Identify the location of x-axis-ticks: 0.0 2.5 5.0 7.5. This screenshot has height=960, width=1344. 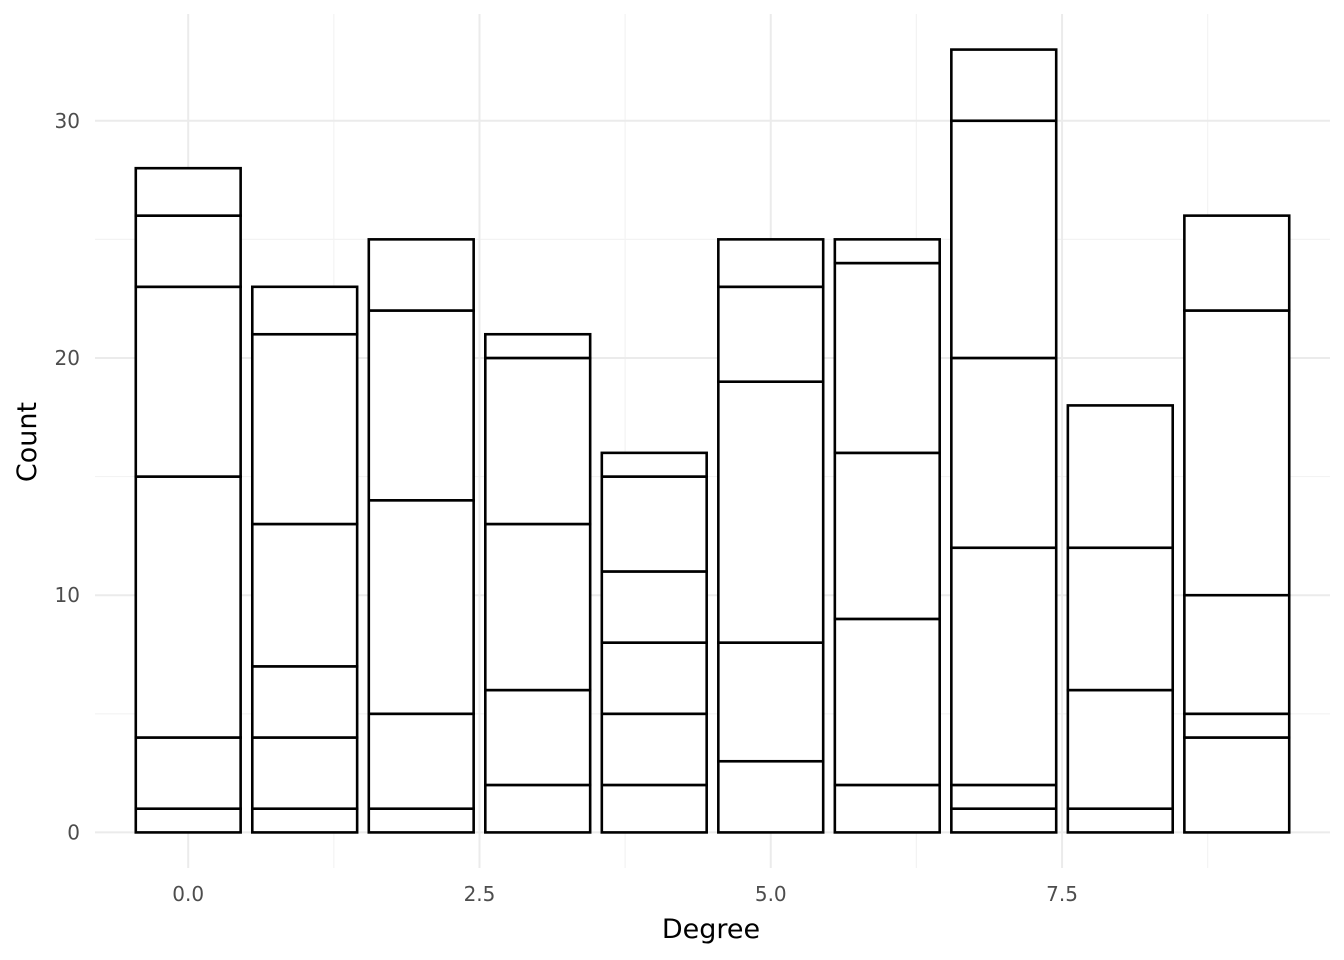
(625, 894).